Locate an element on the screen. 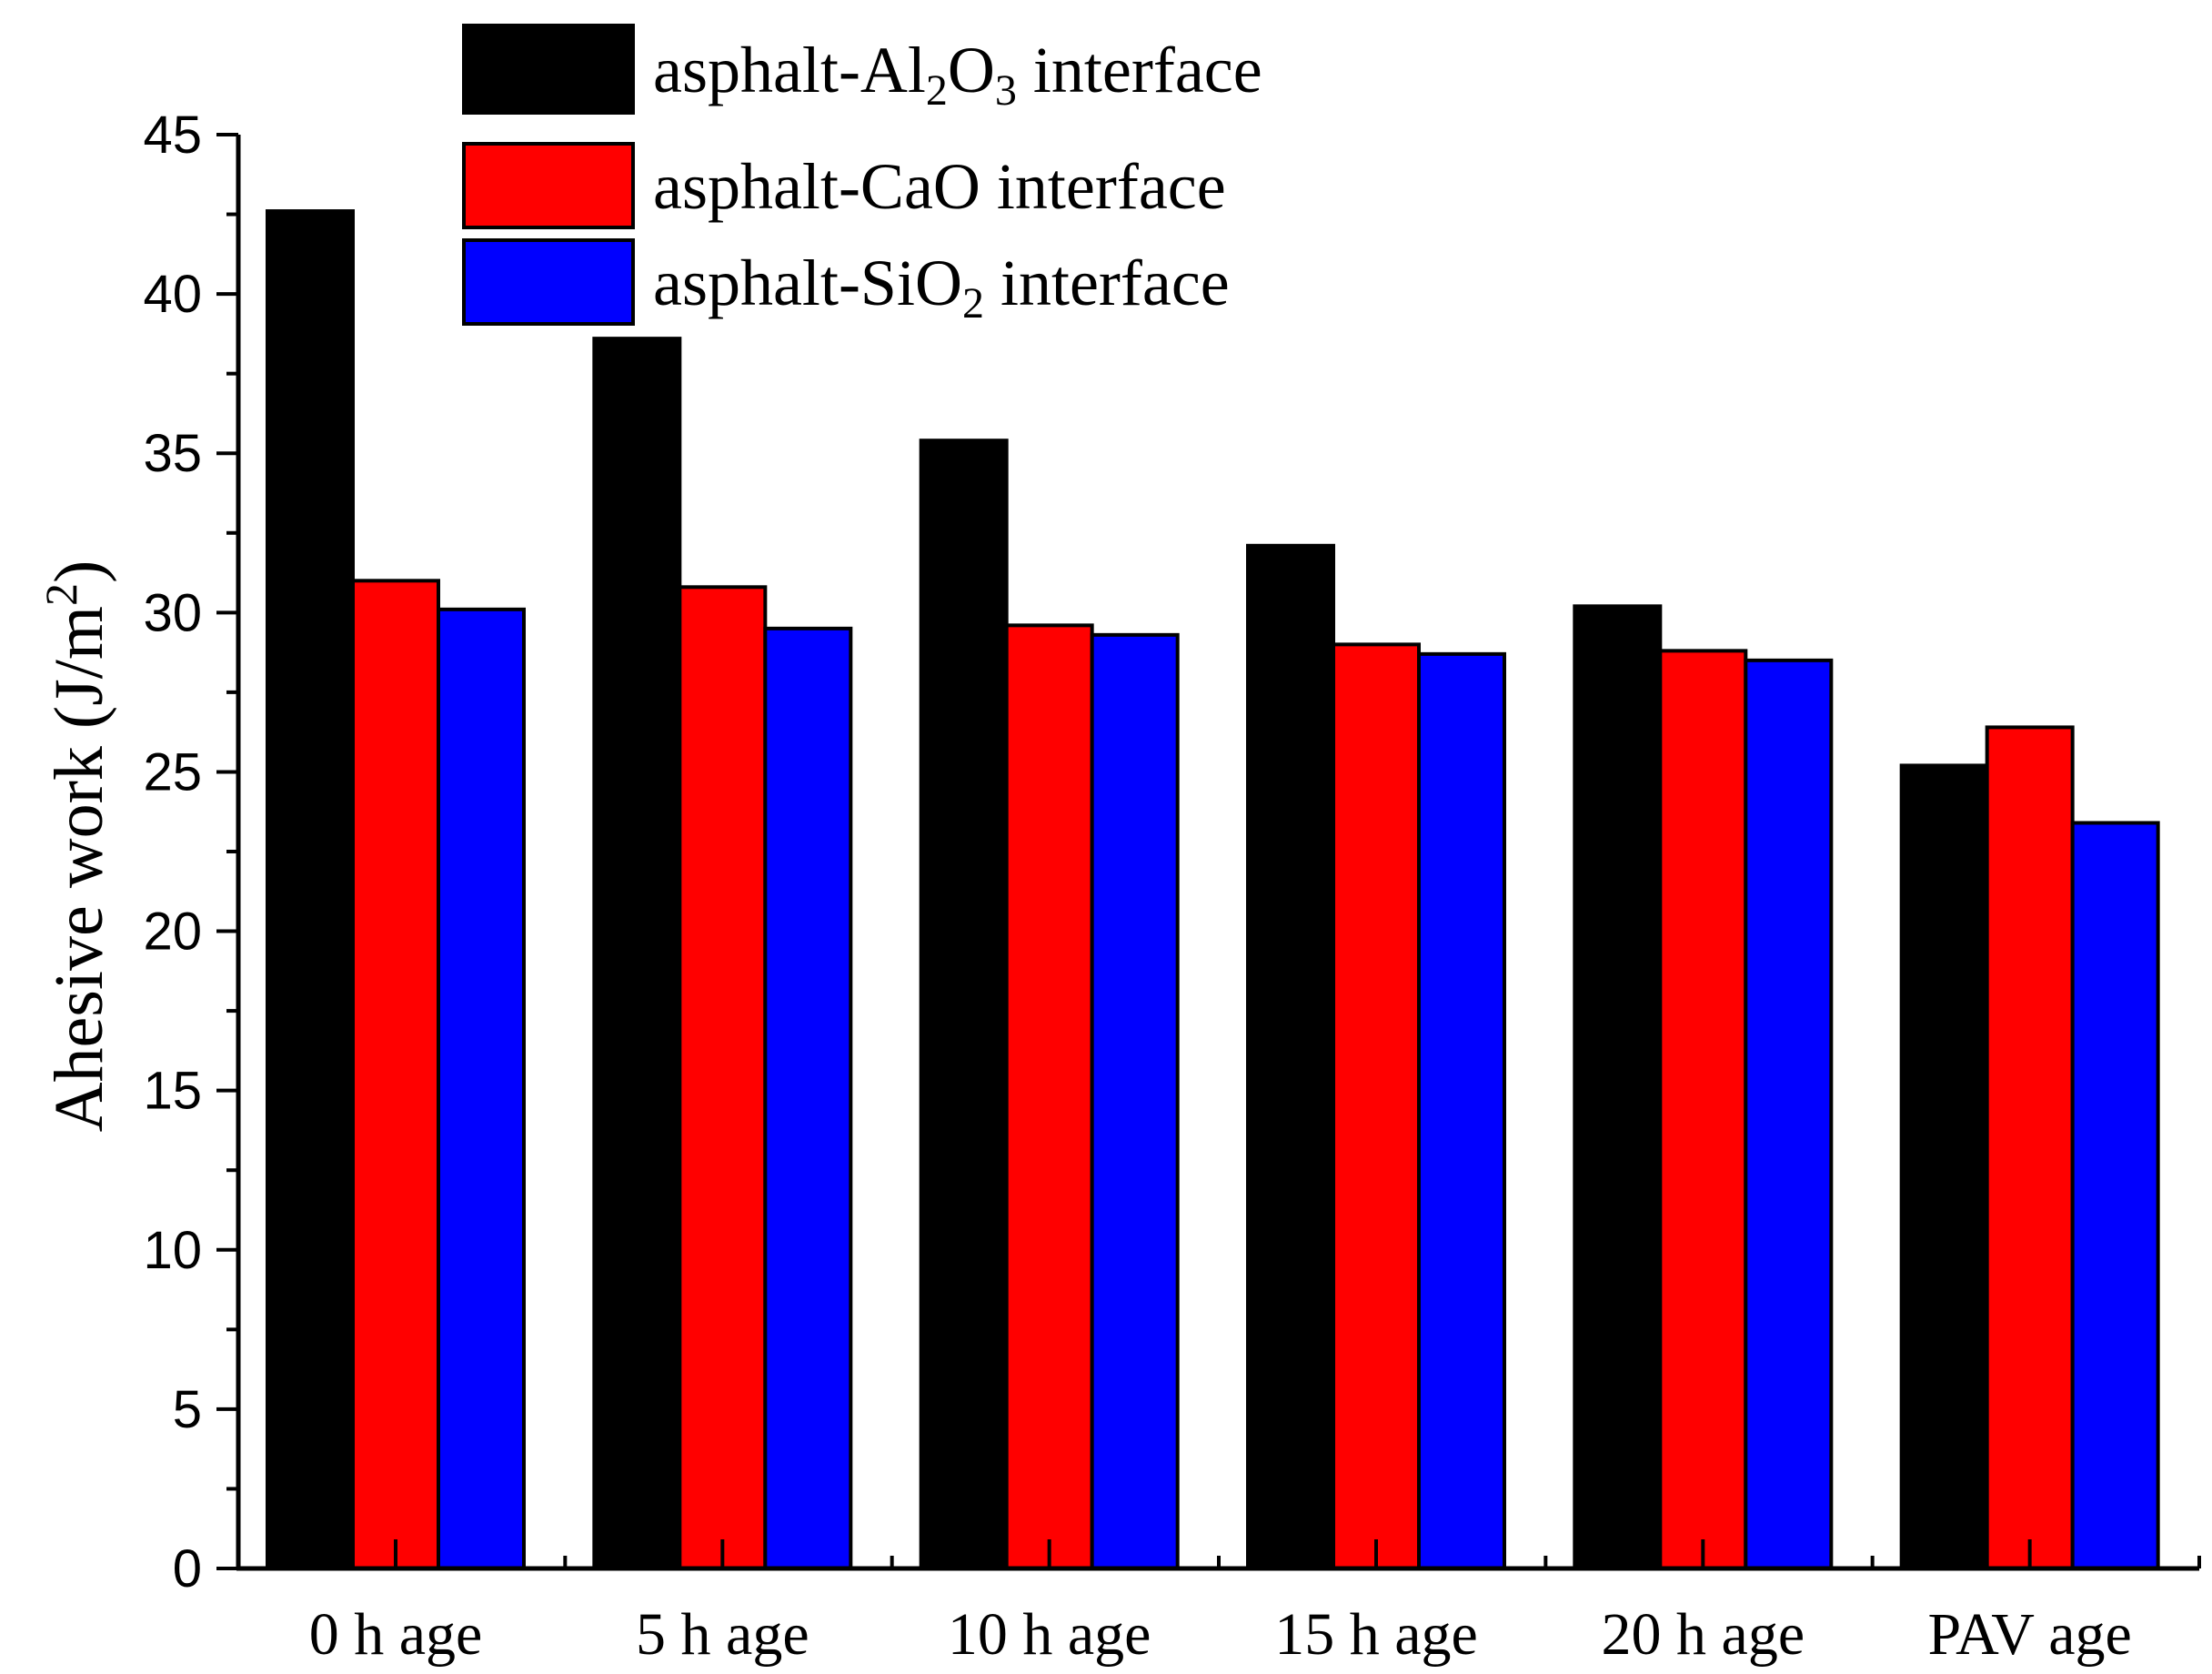 This screenshot has height=1674, width=2212. y-tick-label: 25 is located at coordinates (172, 772).